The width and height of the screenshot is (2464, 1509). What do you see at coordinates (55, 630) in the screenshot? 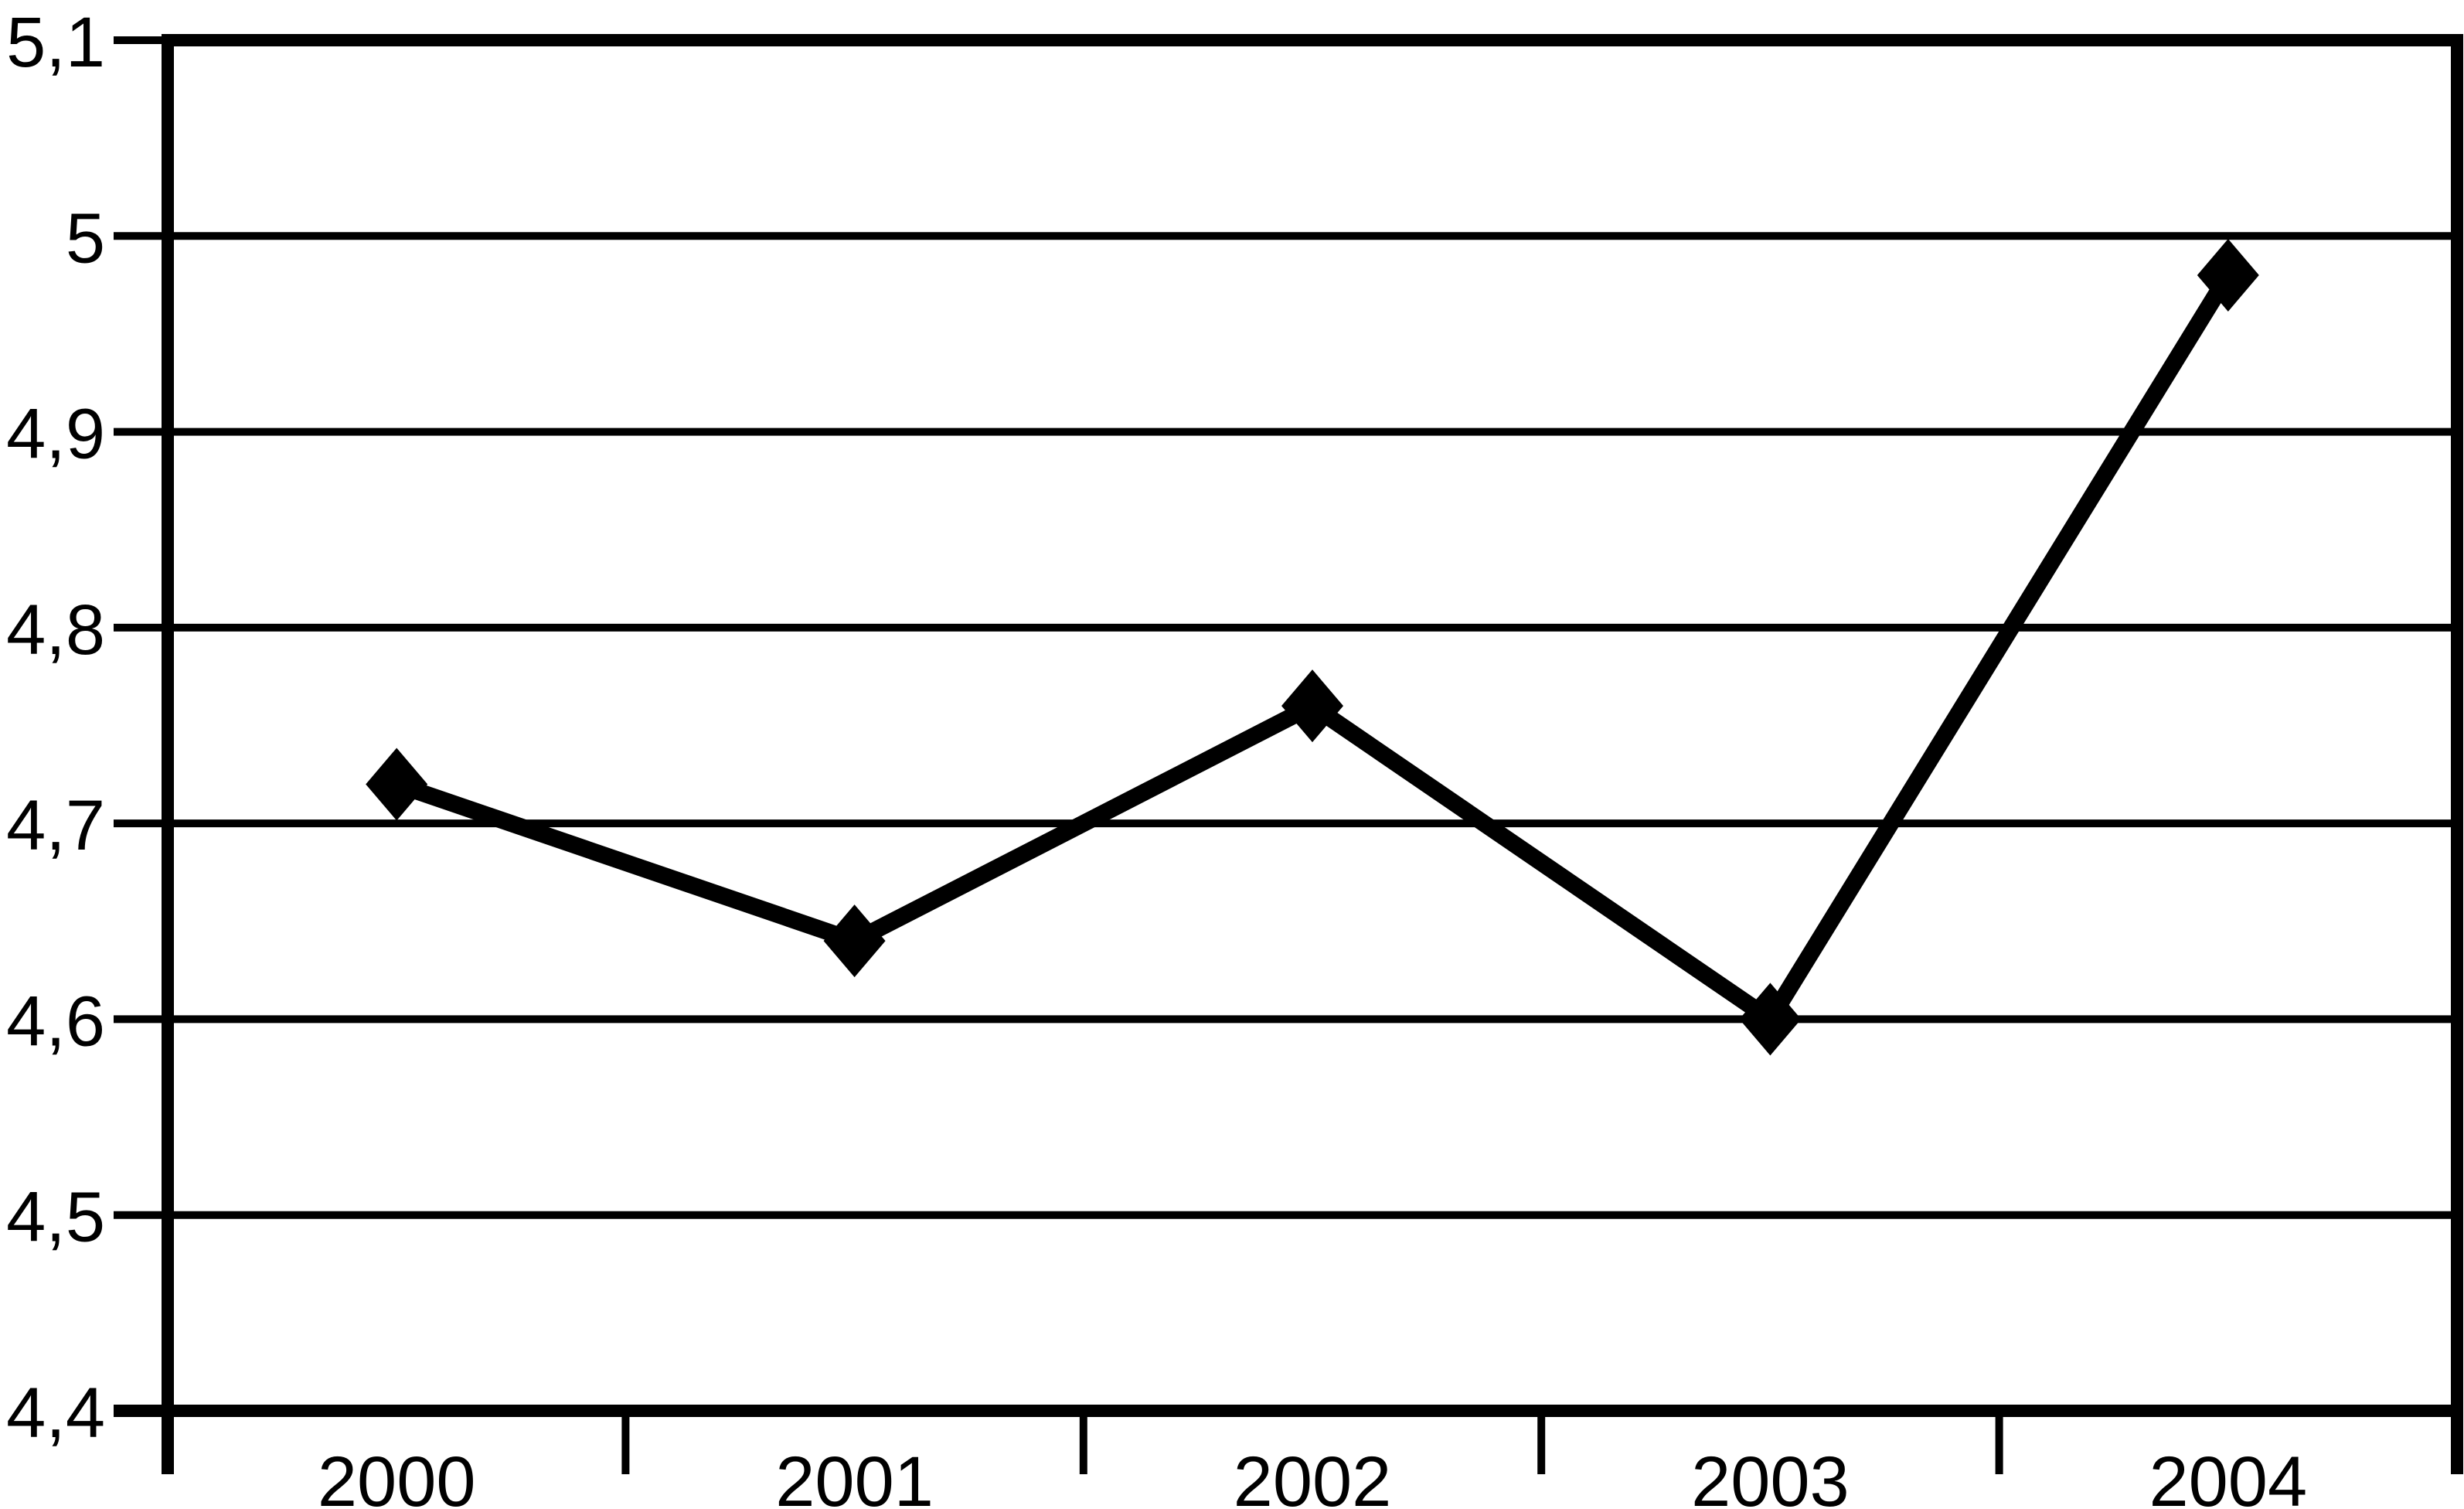
I see `y-axis-tick-label: 4,8` at bounding box center [55, 630].